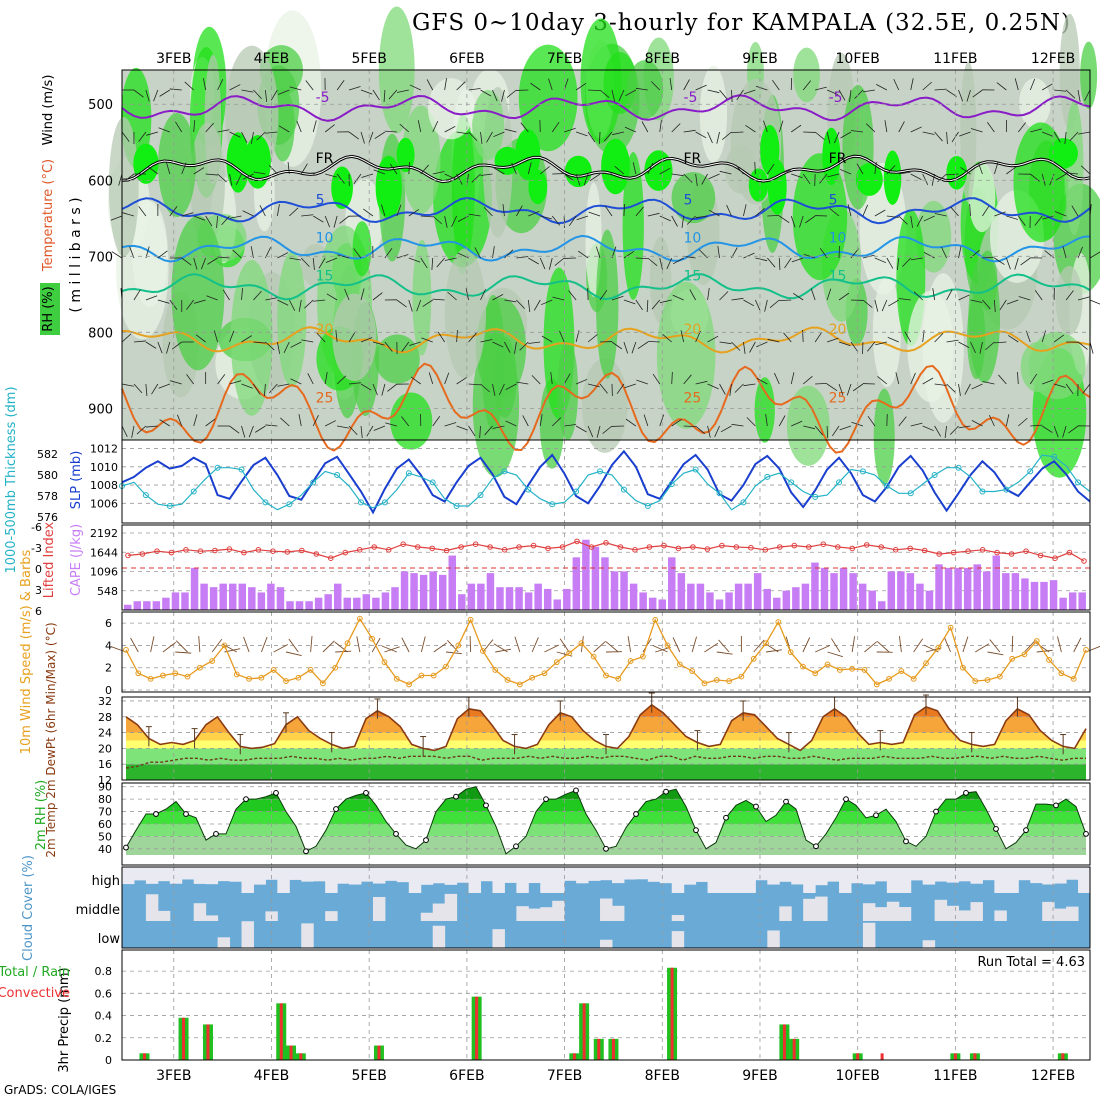 Image resolution: width=1100 pixels, height=1100 pixels. What do you see at coordinates (606, 482) in the screenshot?
I see `thickness-series-line` at bounding box center [606, 482].